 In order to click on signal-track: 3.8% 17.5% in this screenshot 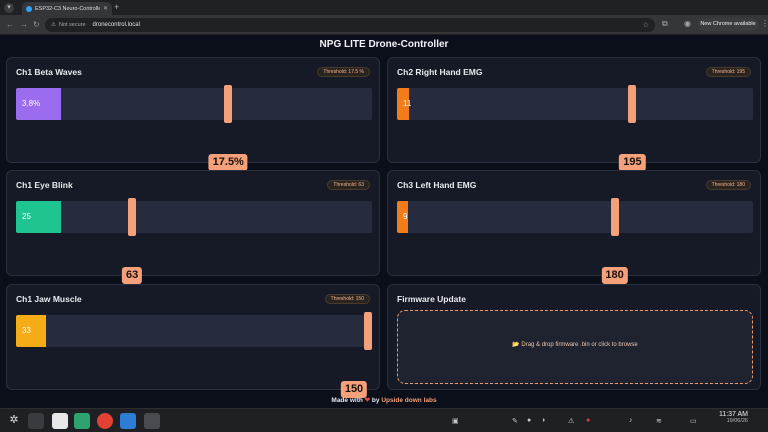, I will do `click(194, 128)`.